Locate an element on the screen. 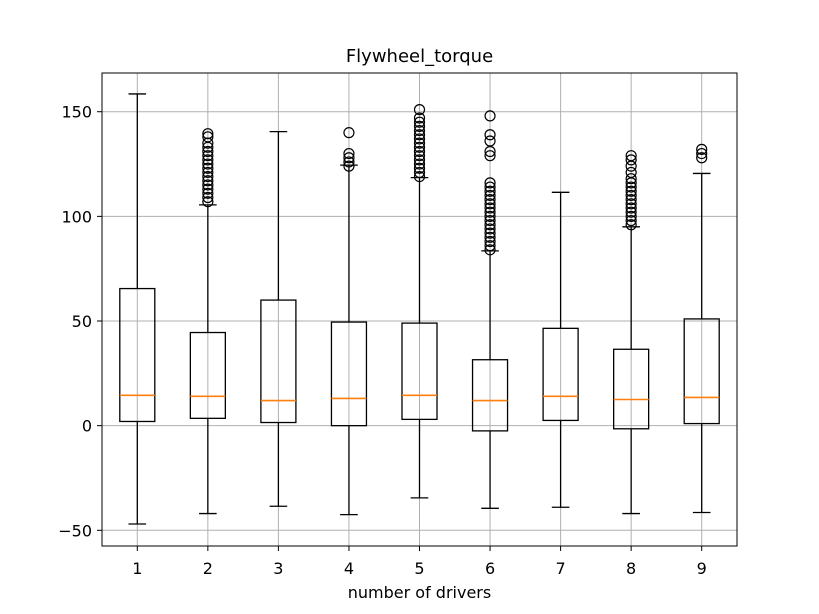 The width and height of the screenshot is (819, 614). chart-title: Flywheel_torque is located at coordinates (419, 56).